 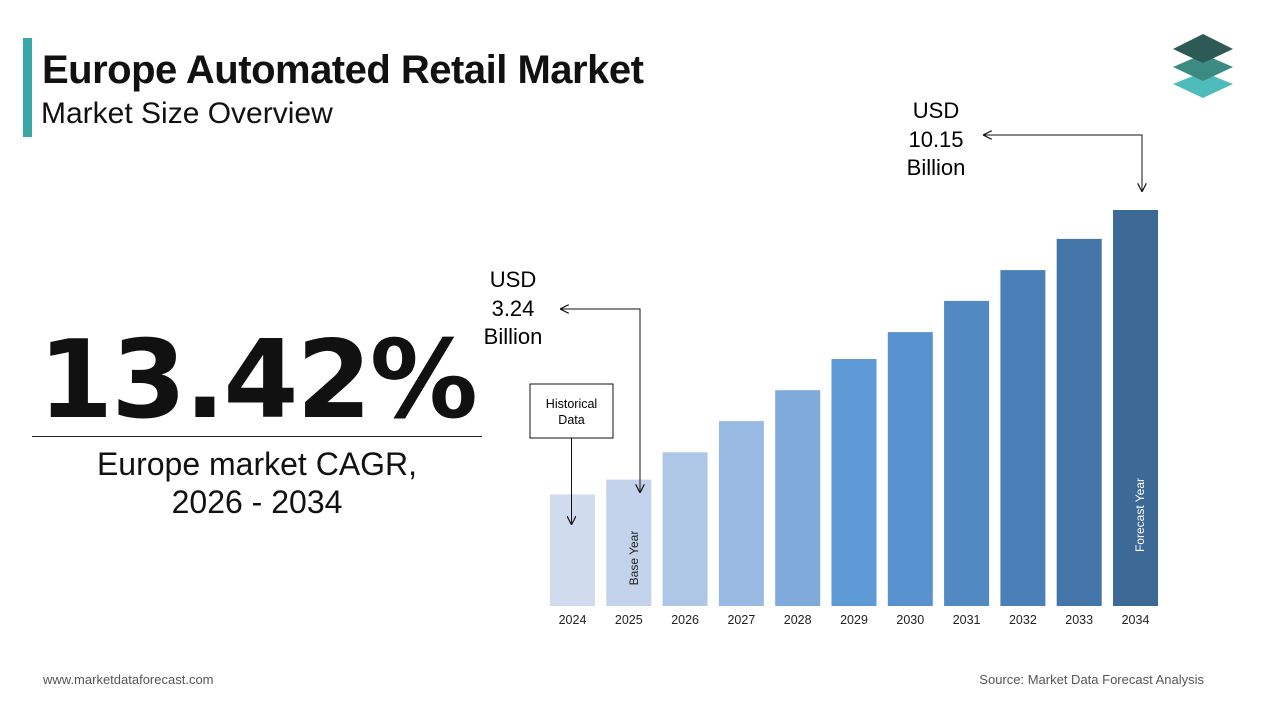 I want to click on page-subtitle: Market Size Overview, so click(x=187, y=113).